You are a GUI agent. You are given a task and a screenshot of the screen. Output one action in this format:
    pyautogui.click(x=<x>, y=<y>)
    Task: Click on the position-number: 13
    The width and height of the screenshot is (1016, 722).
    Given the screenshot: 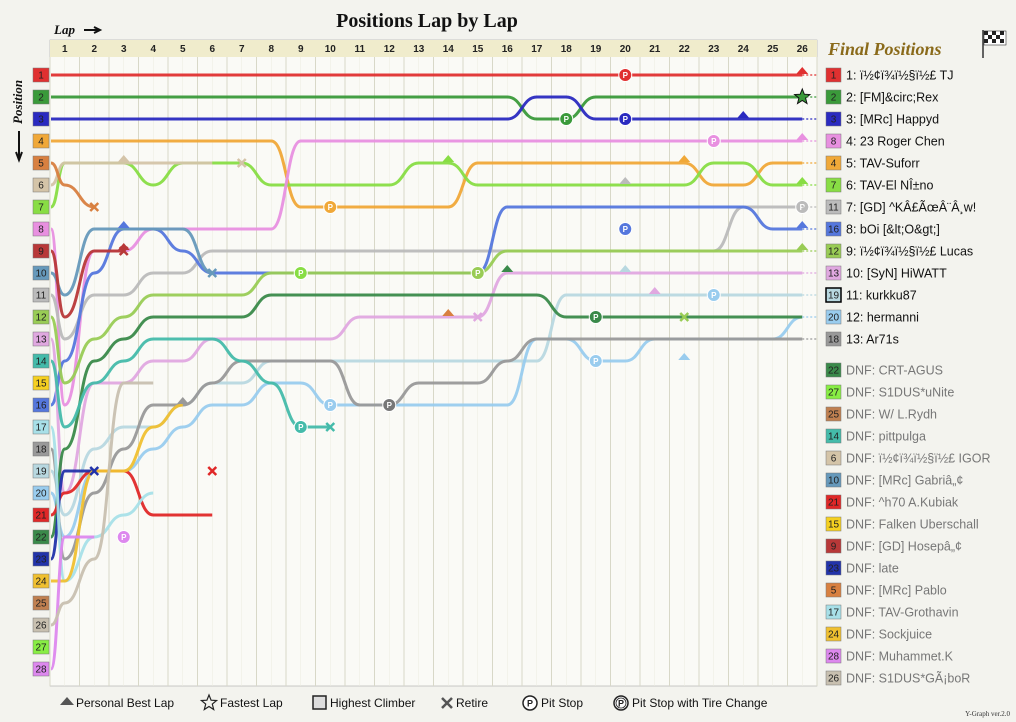 What is the action you would take?
    pyautogui.click(x=41, y=340)
    